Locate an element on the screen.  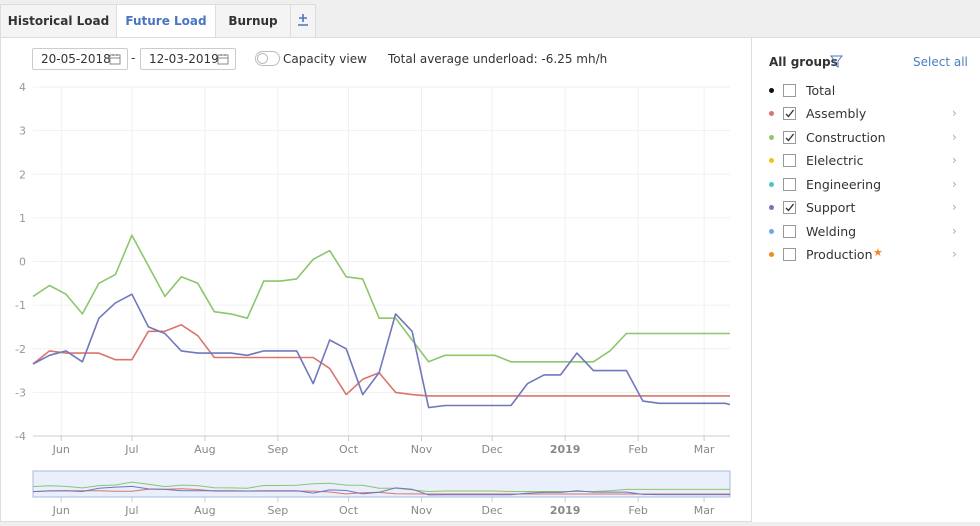
group-name: Welding is located at coordinates (831, 231).